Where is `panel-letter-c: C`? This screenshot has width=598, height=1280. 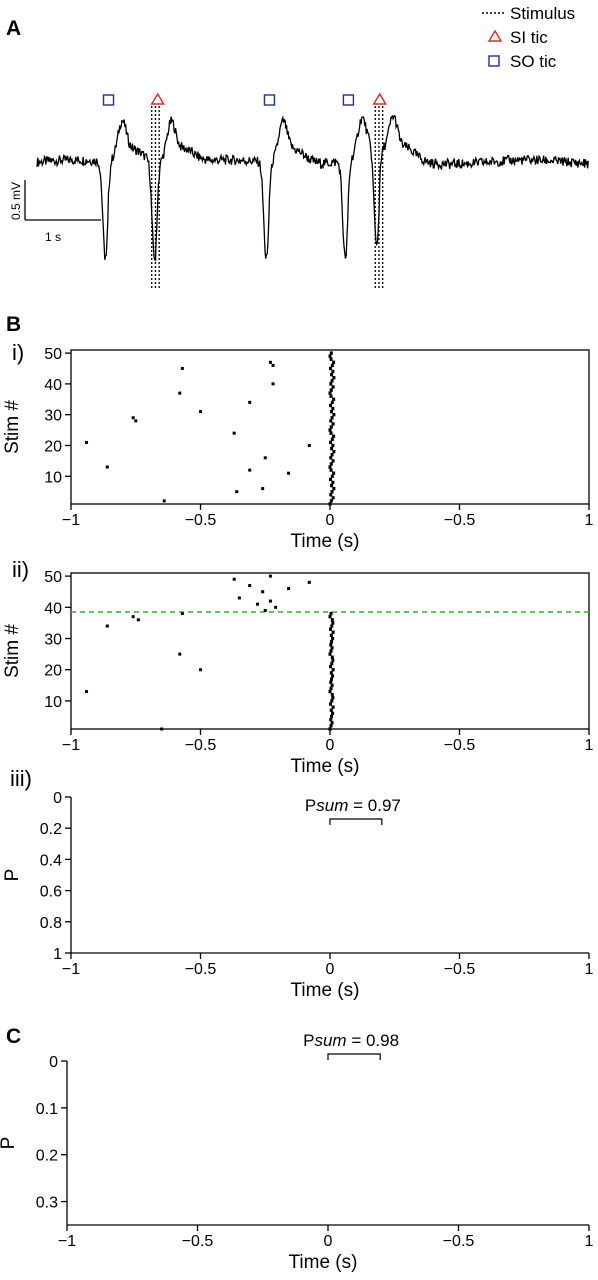
panel-letter-c: C is located at coordinates (13, 1036).